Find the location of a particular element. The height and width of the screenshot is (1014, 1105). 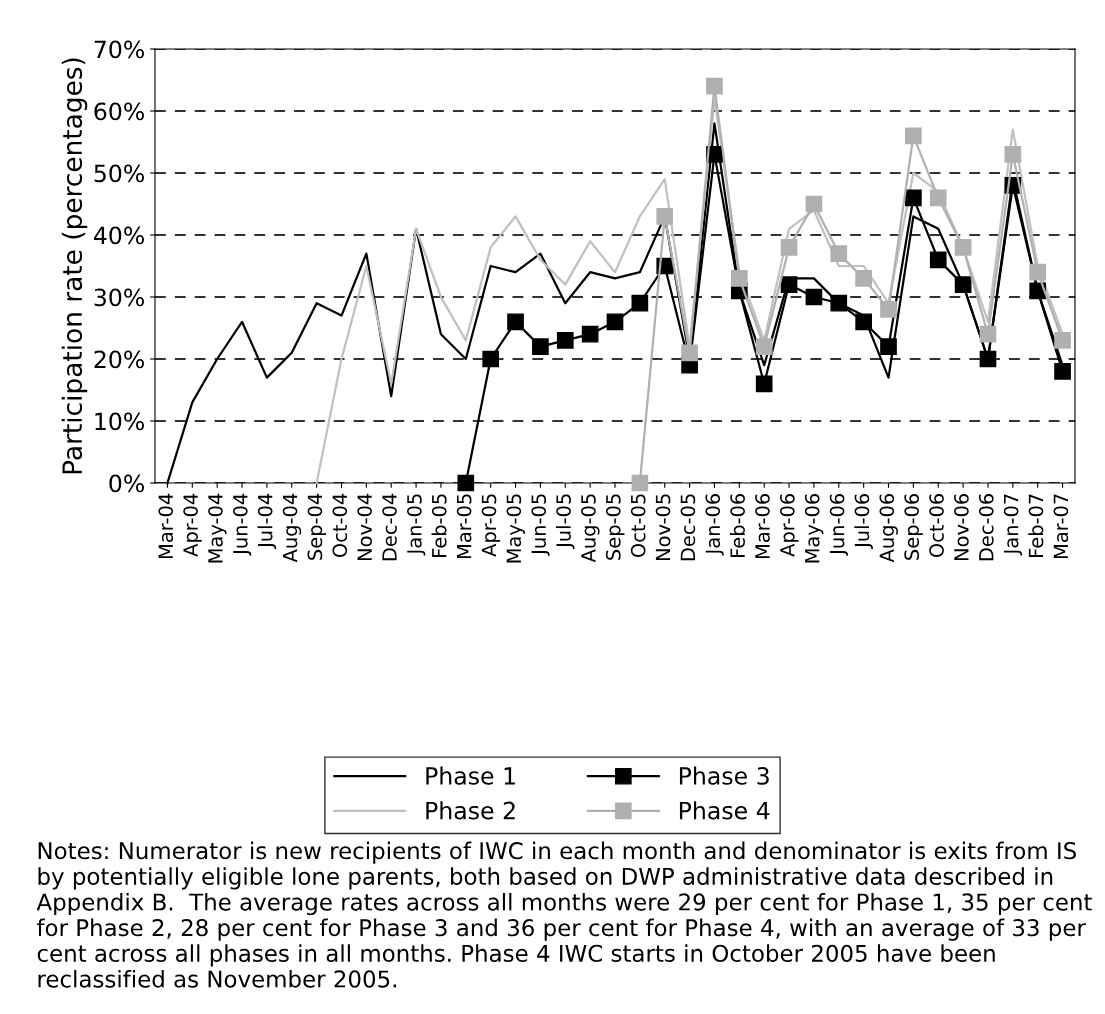

x-tick-label: Nov-06 is located at coordinates (961, 527).